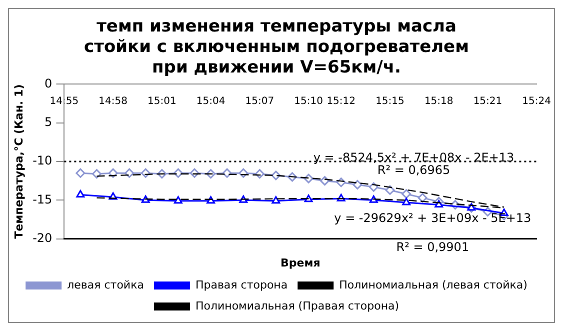 Image resolution: width=563 pixels, height=331 pixels. I want to click on y-tick-label: -15, so click(42, 199).